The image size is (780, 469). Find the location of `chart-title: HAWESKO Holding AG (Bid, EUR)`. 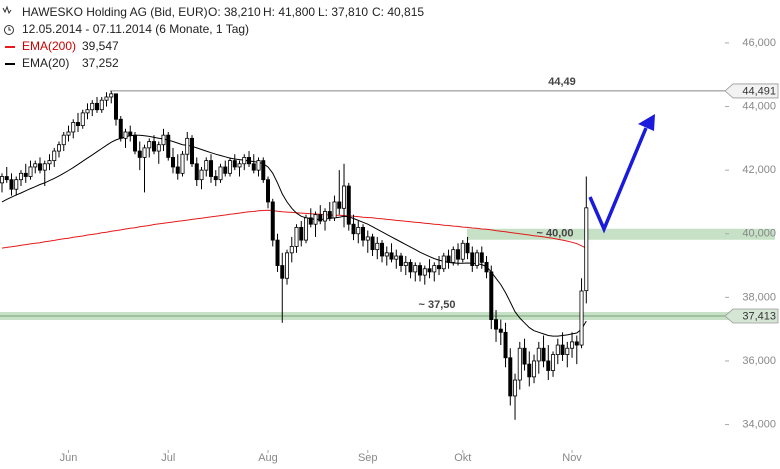

chart-title: HAWESKO Holding AG (Bid, EUR) is located at coordinates (115, 12).